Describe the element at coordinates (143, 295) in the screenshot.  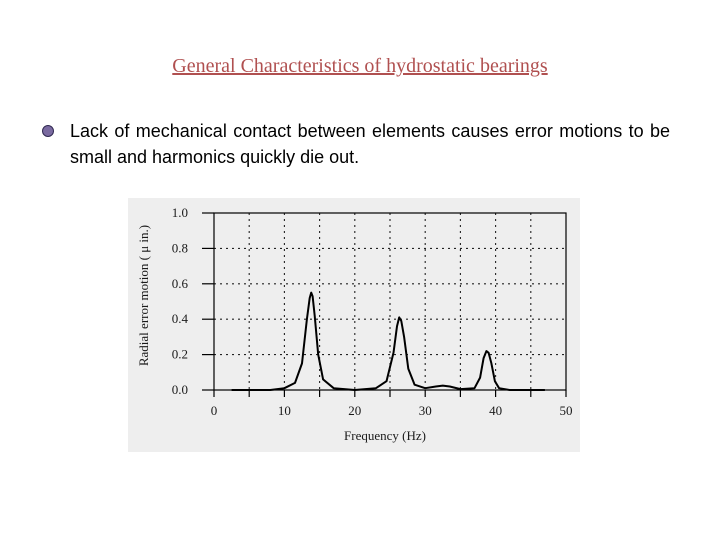
I see `y-axis-title: Radial error motion ( μ in.)` at that location.